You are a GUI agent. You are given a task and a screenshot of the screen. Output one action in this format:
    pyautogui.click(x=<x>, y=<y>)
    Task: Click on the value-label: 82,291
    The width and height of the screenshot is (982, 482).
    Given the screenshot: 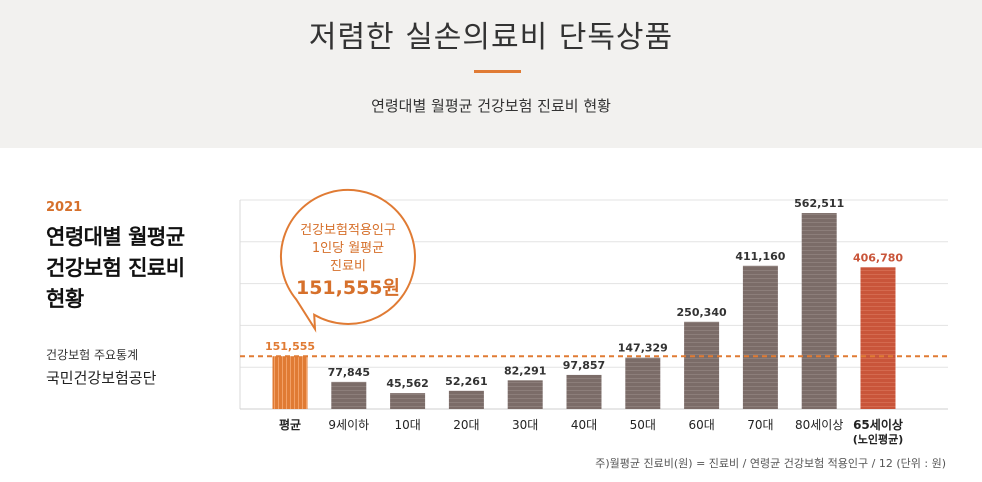 What is the action you would take?
    pyautogui.click(x=525, y=370)
    